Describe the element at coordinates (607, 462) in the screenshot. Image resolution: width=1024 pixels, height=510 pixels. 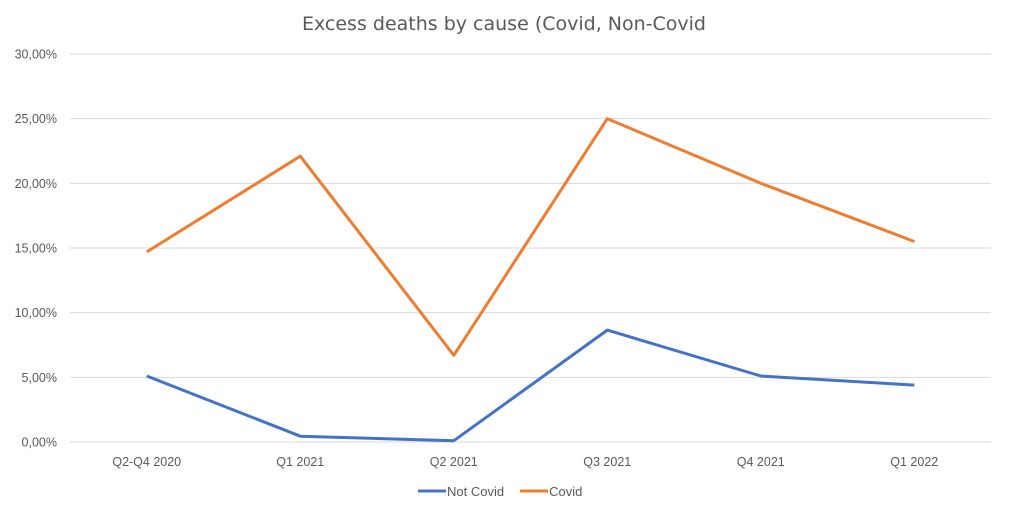
I see `x-tick-label: Q3 2021` at that location.